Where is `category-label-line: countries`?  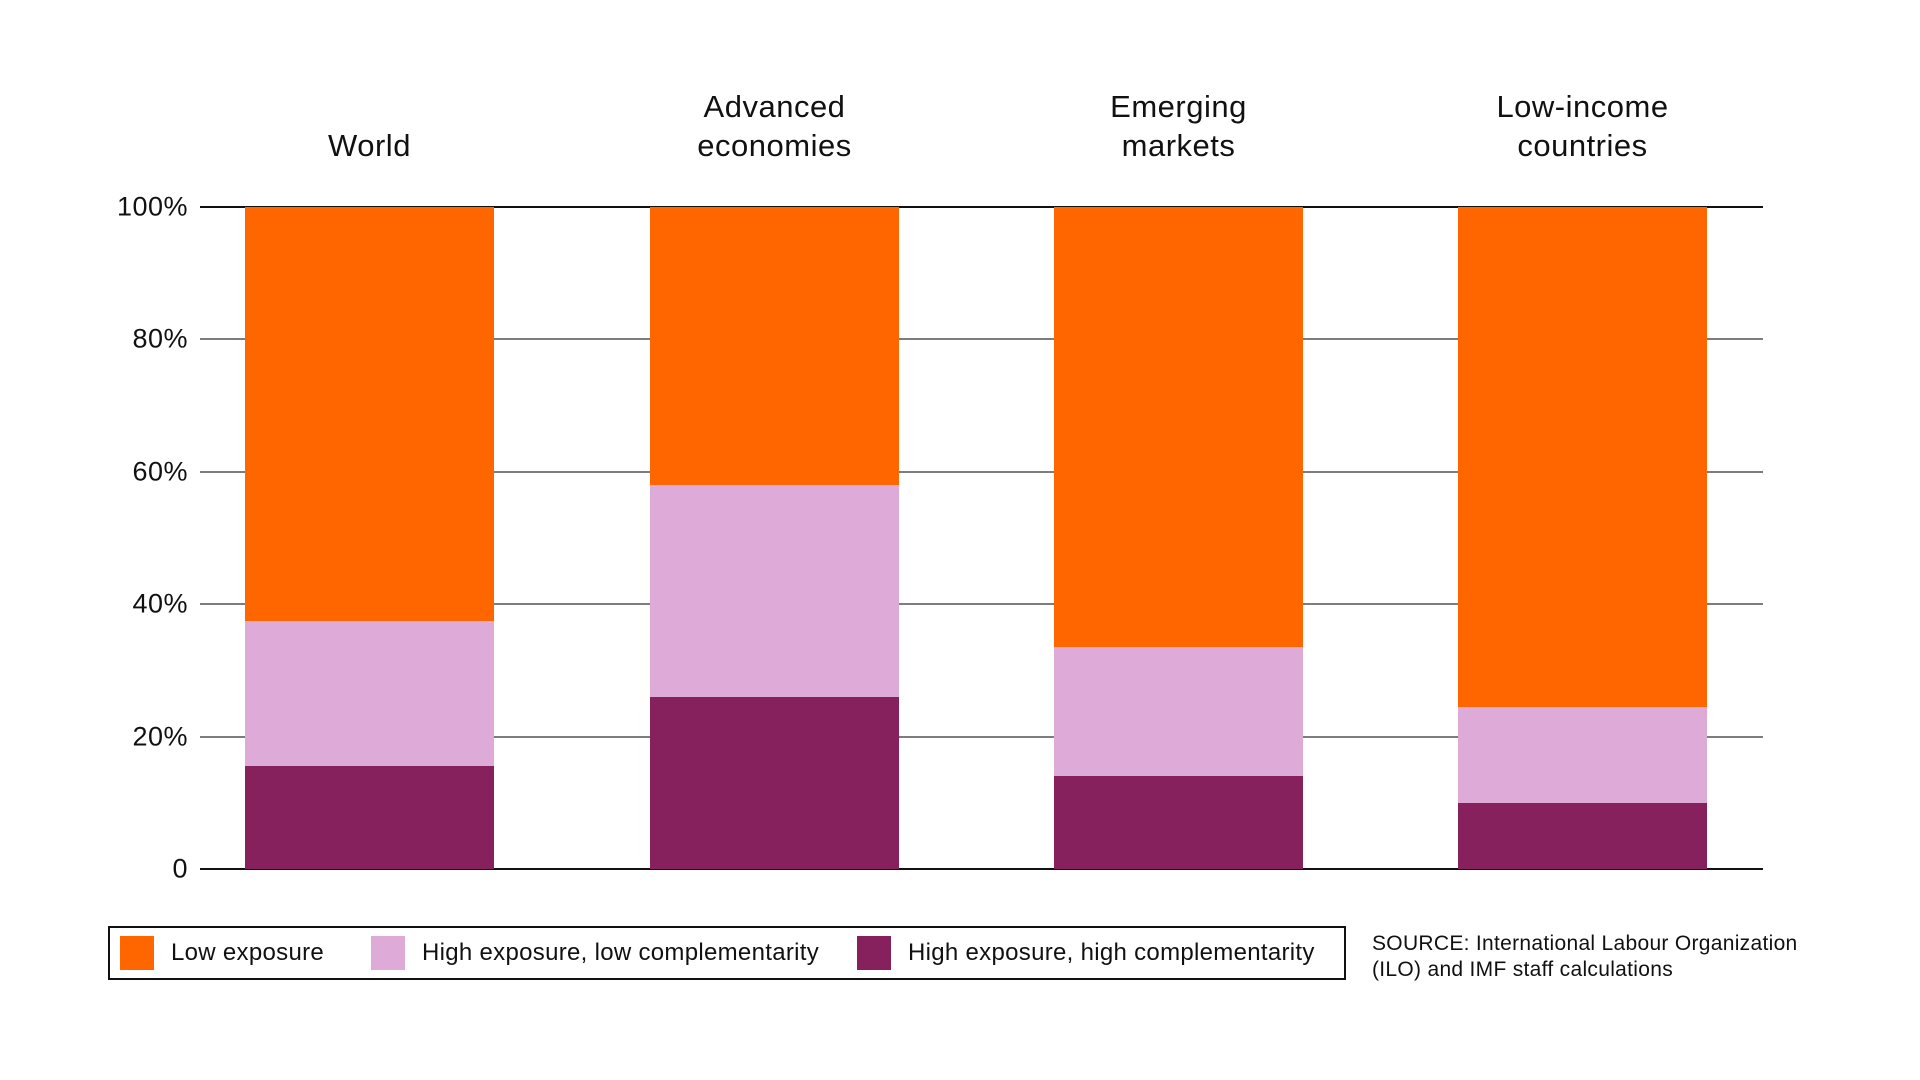 category-label-line: countries is located at coordinates (1582, 145).